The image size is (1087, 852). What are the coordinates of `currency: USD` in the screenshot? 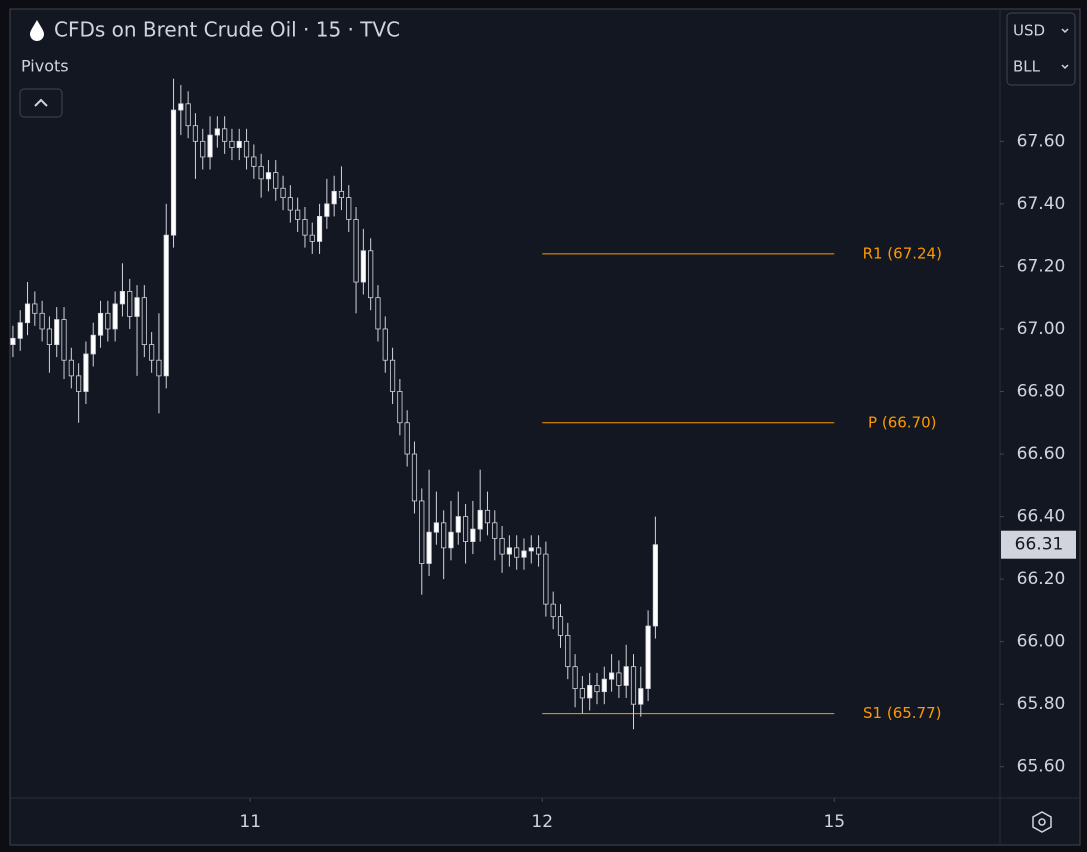 It's located at (1029, 31).